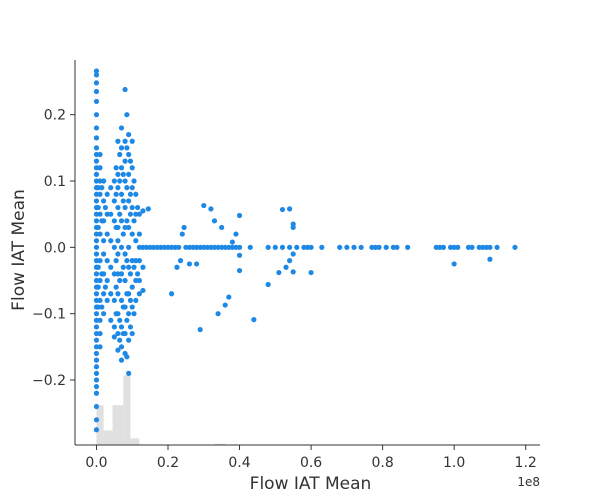  What do you see at coordinates (49, 315) in the screenshot?
I see `y-tick-label: −0.1` at bounding box center [49, 315].